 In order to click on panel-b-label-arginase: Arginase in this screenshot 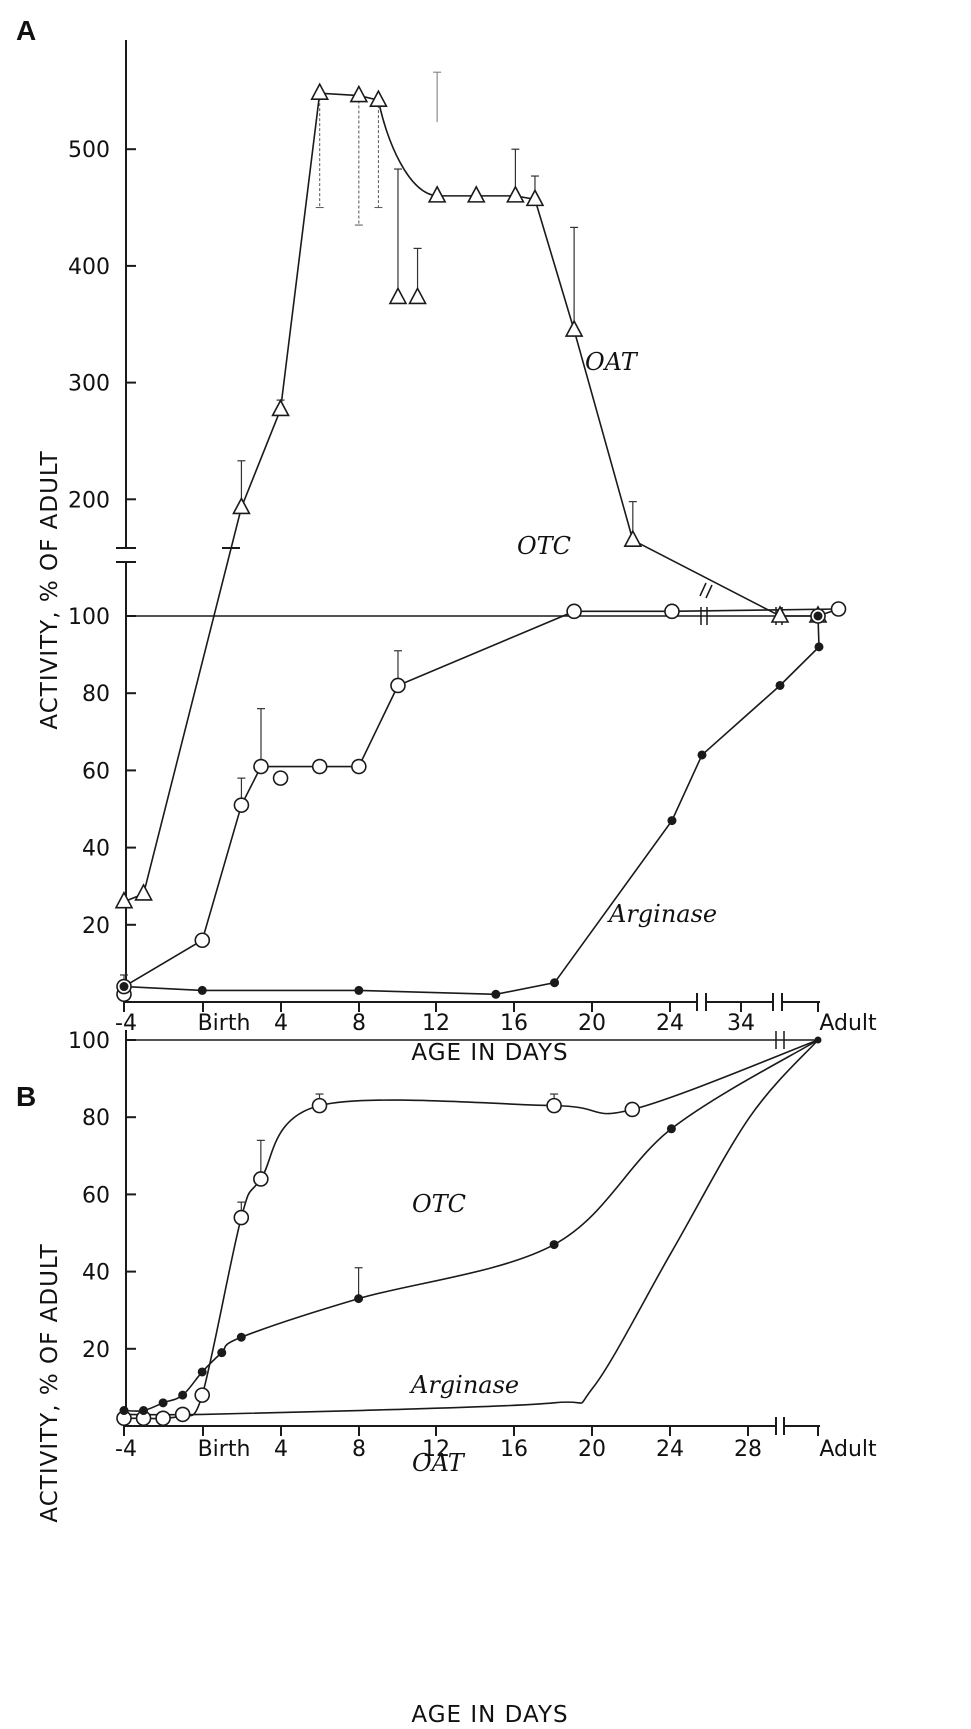, I will do `click(464, 1385)`.